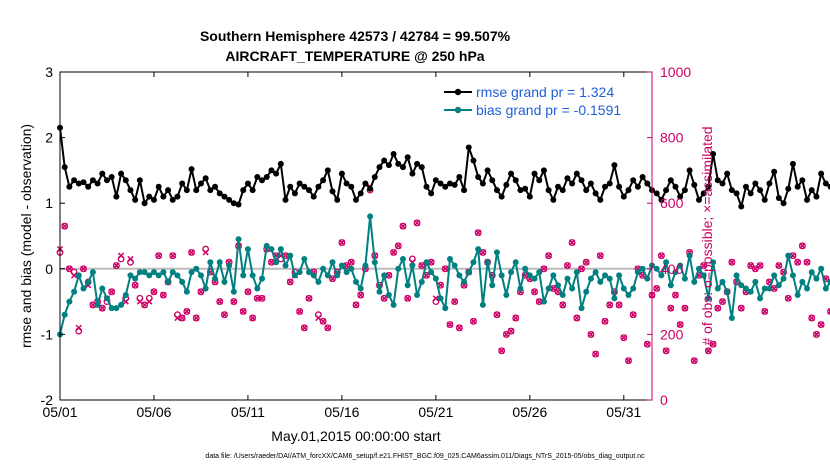 This screenshot has width=830, height=470. Describe the element at coordinates (59, 412) in the screenshot. I see `x-tick-label: 05/01` at that location.